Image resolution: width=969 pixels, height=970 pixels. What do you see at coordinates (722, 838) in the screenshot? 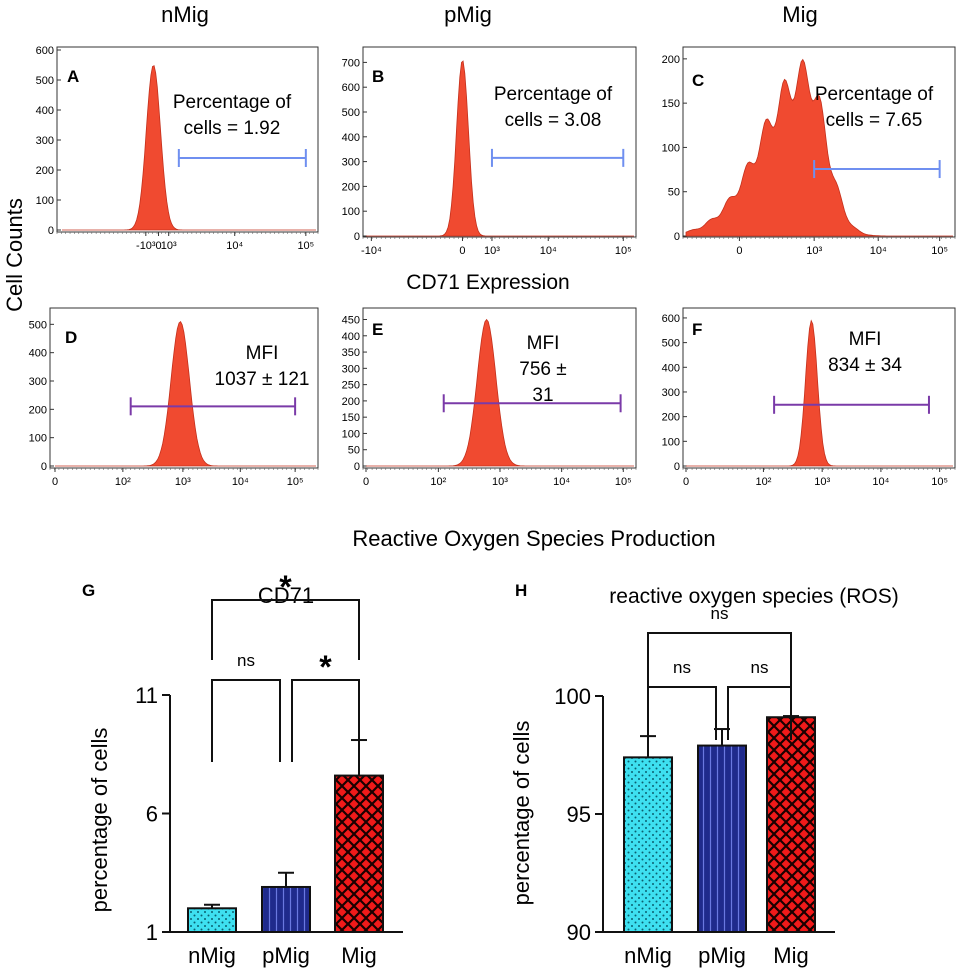
I see `bar-pmig` at bounding box center [722, 838].